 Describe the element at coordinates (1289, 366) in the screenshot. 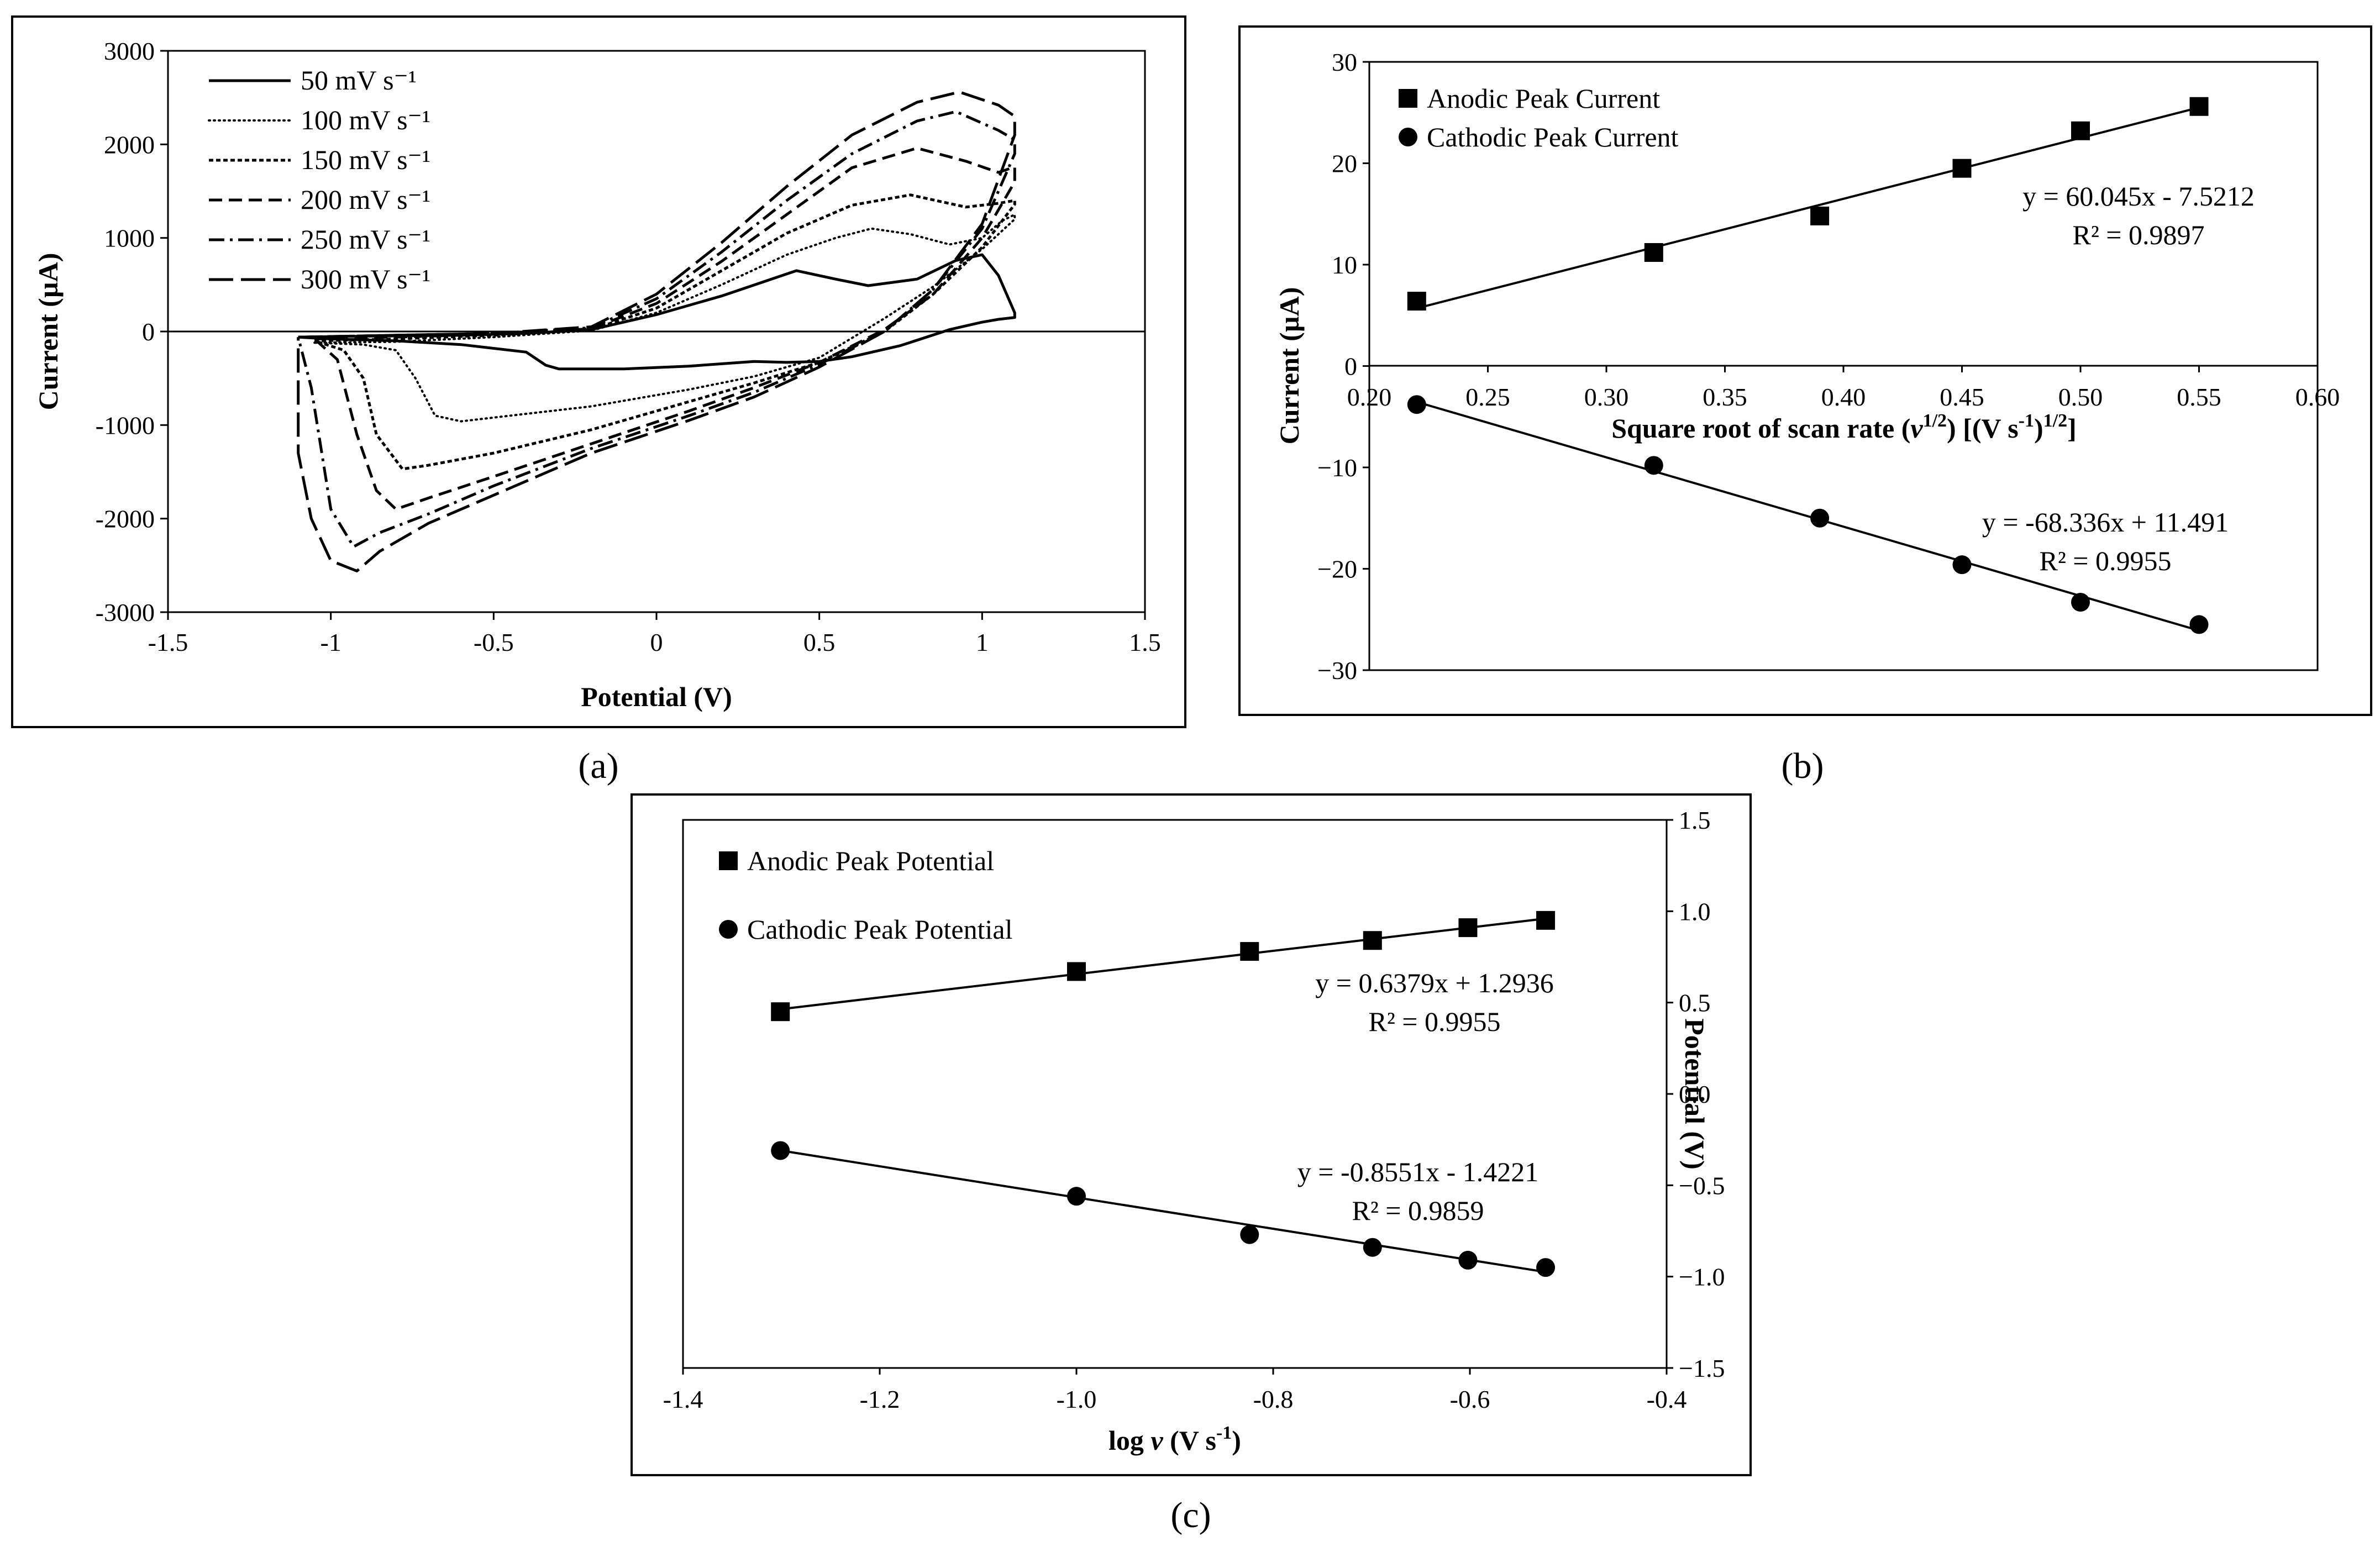

I see `panel-b-y-axis-title: Current (µA)` at that location.